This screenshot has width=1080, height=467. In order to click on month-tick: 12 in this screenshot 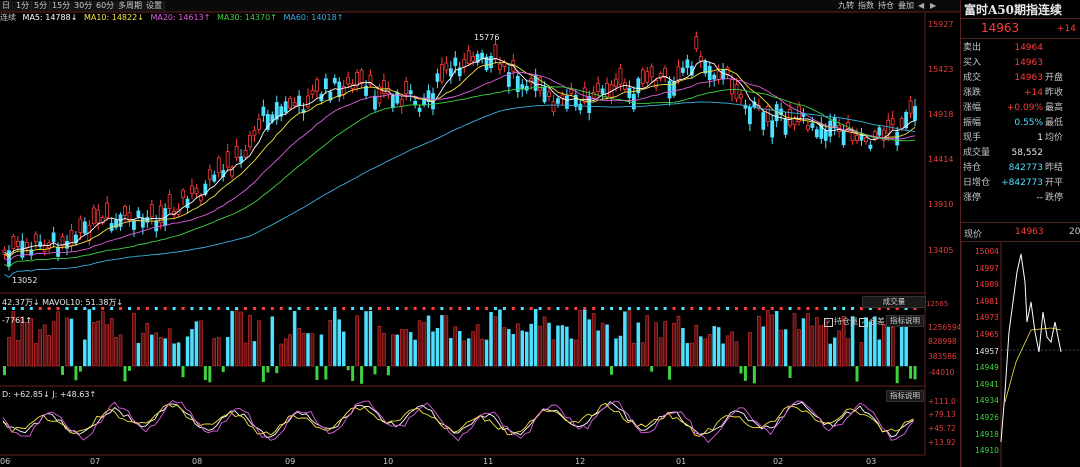, I will do `click(580, 461)`.